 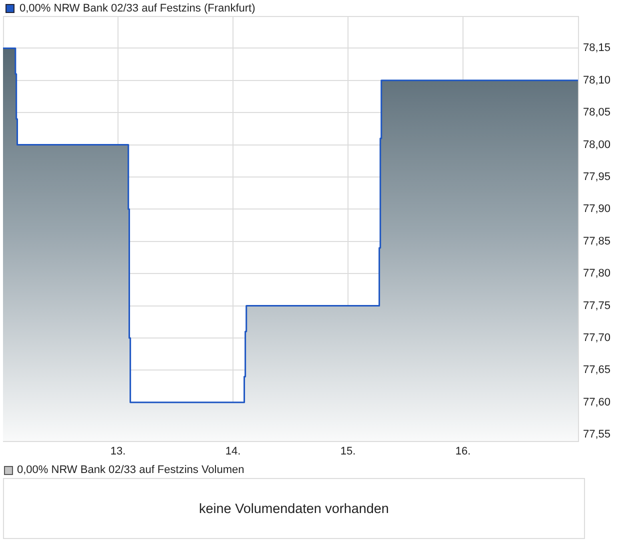 What do you see at coordinates (597, 48) in the screenshot?
I see `y-tick-label: 78,15` at bounding box center [597, 48].